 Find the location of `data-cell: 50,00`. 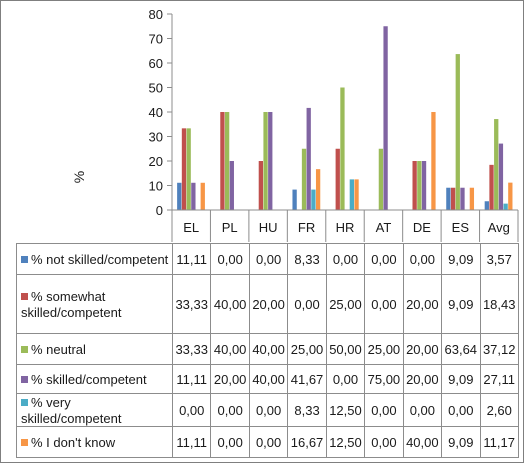

data-cell: 50,00 is located at coordinates (345, 349).